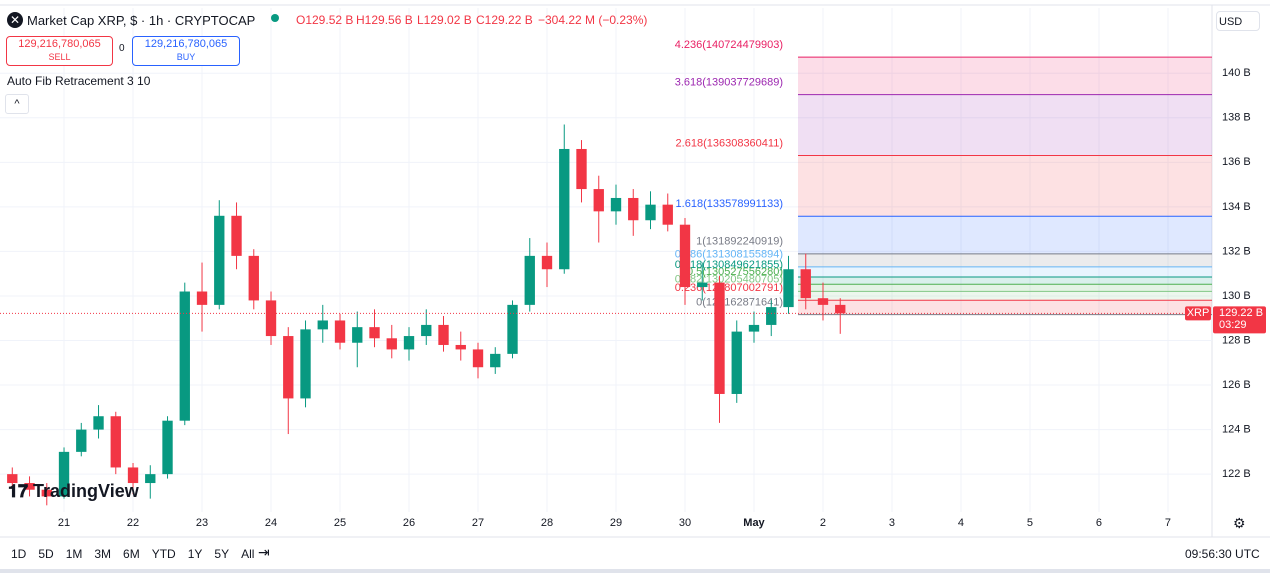 This screenshot has height=578, width=1270. Describe the element at coordinates (74, 554) in the screenshot. I see `range-button: 1M` at that location.